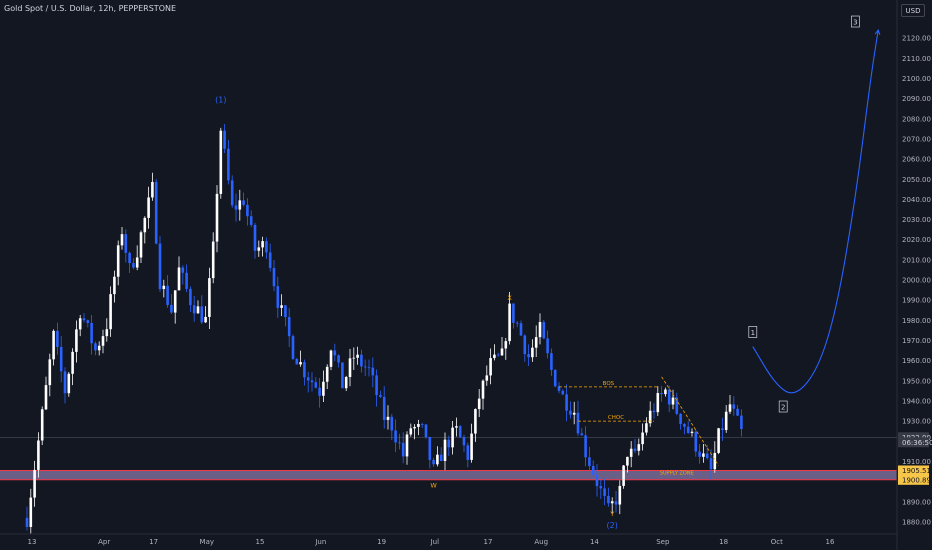 This screenshot has height=550, width=932. What do you see at coordinates (448, 539) in the screenshot?
I see `time-axis: 13 Apr 17 May 15 Jun 19 Jul 17 Aug 14 Sep 18 Oct 16` at bounding box center [448, 539].